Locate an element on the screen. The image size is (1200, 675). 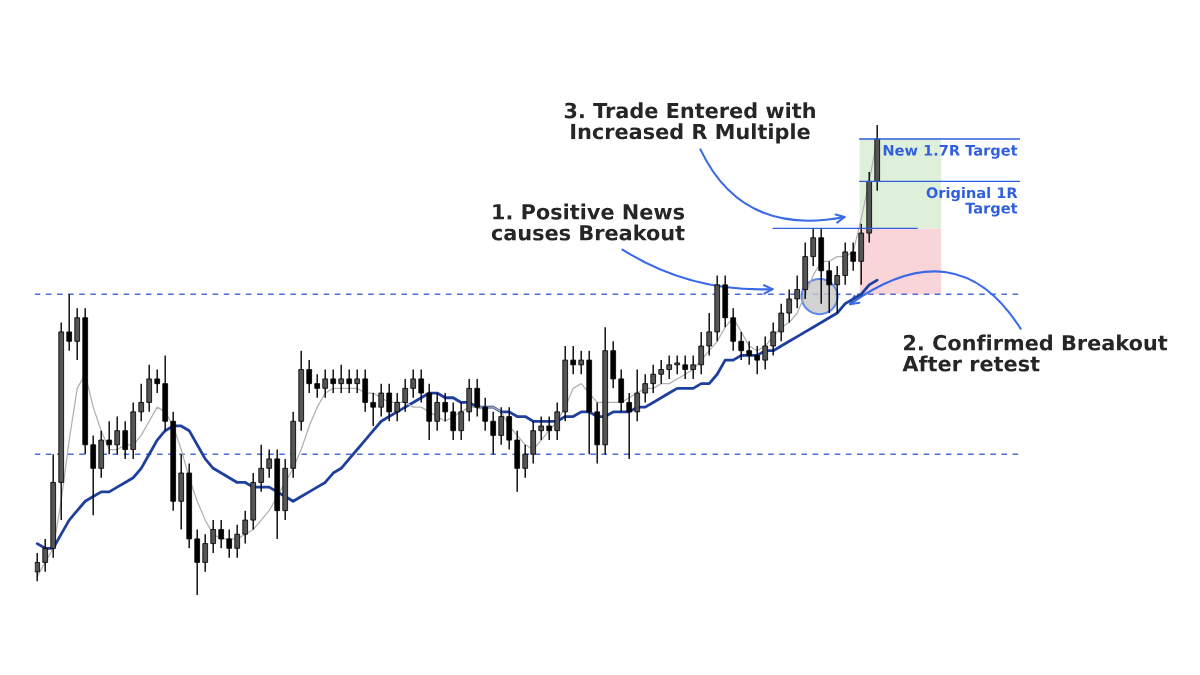
annotation: 1. Positive News causes Breakout is located at coordinates (588, 222).